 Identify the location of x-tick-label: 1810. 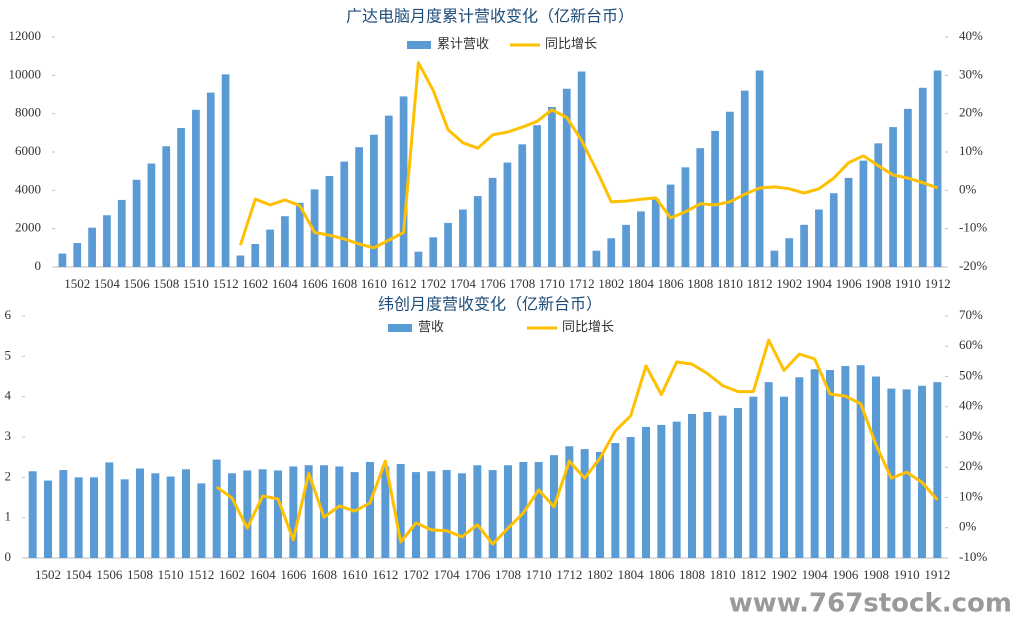
(730, 283).